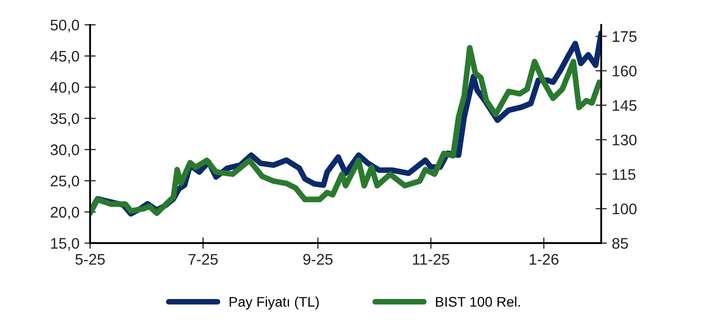  I want to click on y2-tick-label: 145, so click(624, 105).